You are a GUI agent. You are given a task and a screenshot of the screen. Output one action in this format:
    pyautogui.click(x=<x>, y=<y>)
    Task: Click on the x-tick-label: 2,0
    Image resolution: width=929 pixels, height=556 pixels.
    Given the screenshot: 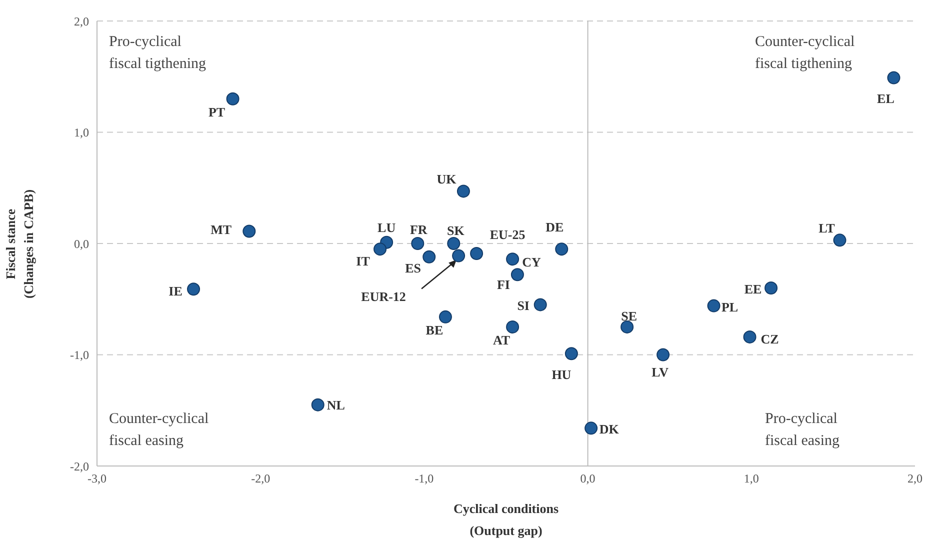 What is the action you would take?
    pyautogui.click(x=915, y=479)
    